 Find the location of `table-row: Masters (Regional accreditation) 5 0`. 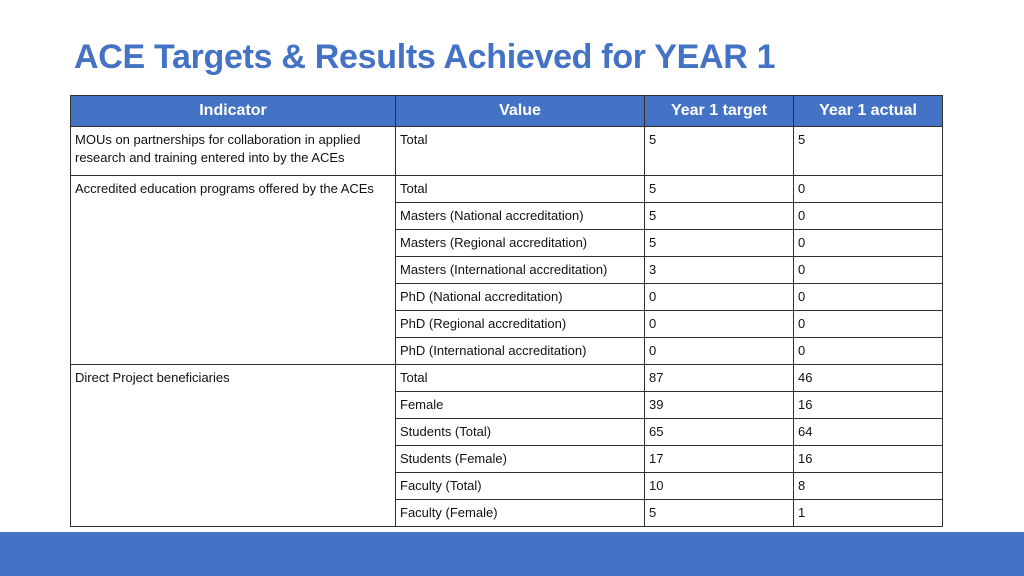

table-row: Masters (Regional accreditation) 5 0 is located at coordinates (507, 243).